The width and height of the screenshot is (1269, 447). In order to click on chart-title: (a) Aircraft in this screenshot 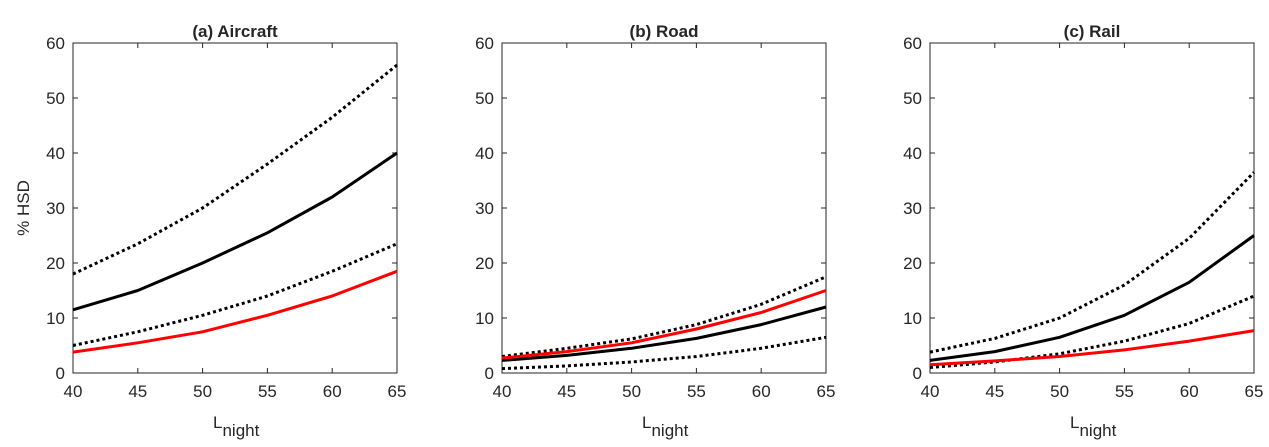, I will do `click(235, 31)`.